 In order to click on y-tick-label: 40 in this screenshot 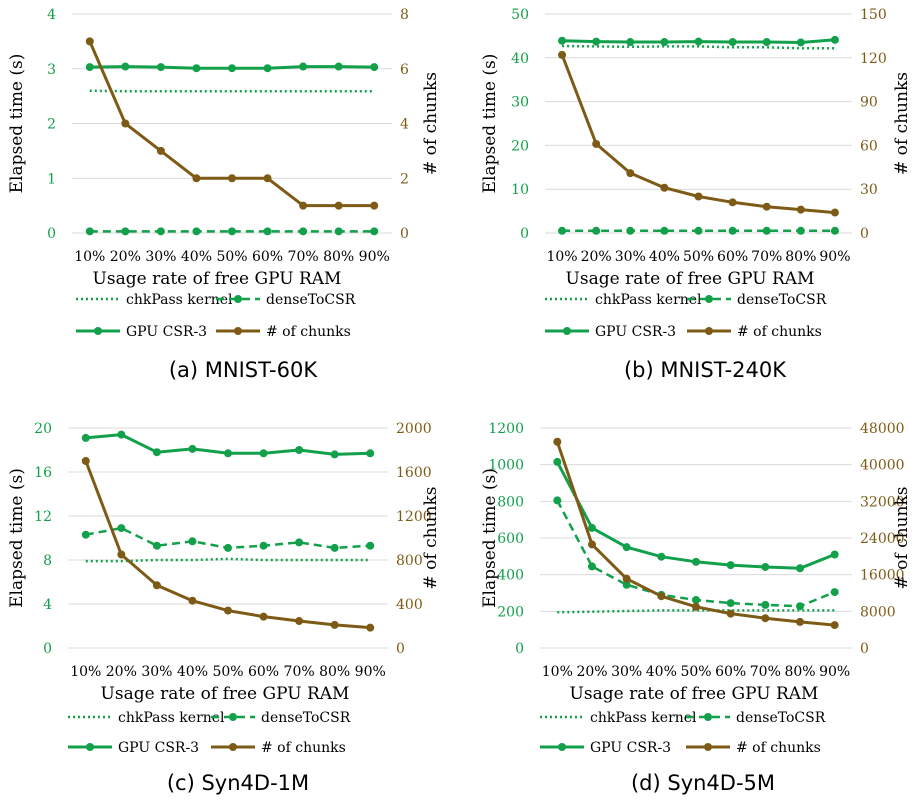, I will do `click(520, 59)`.